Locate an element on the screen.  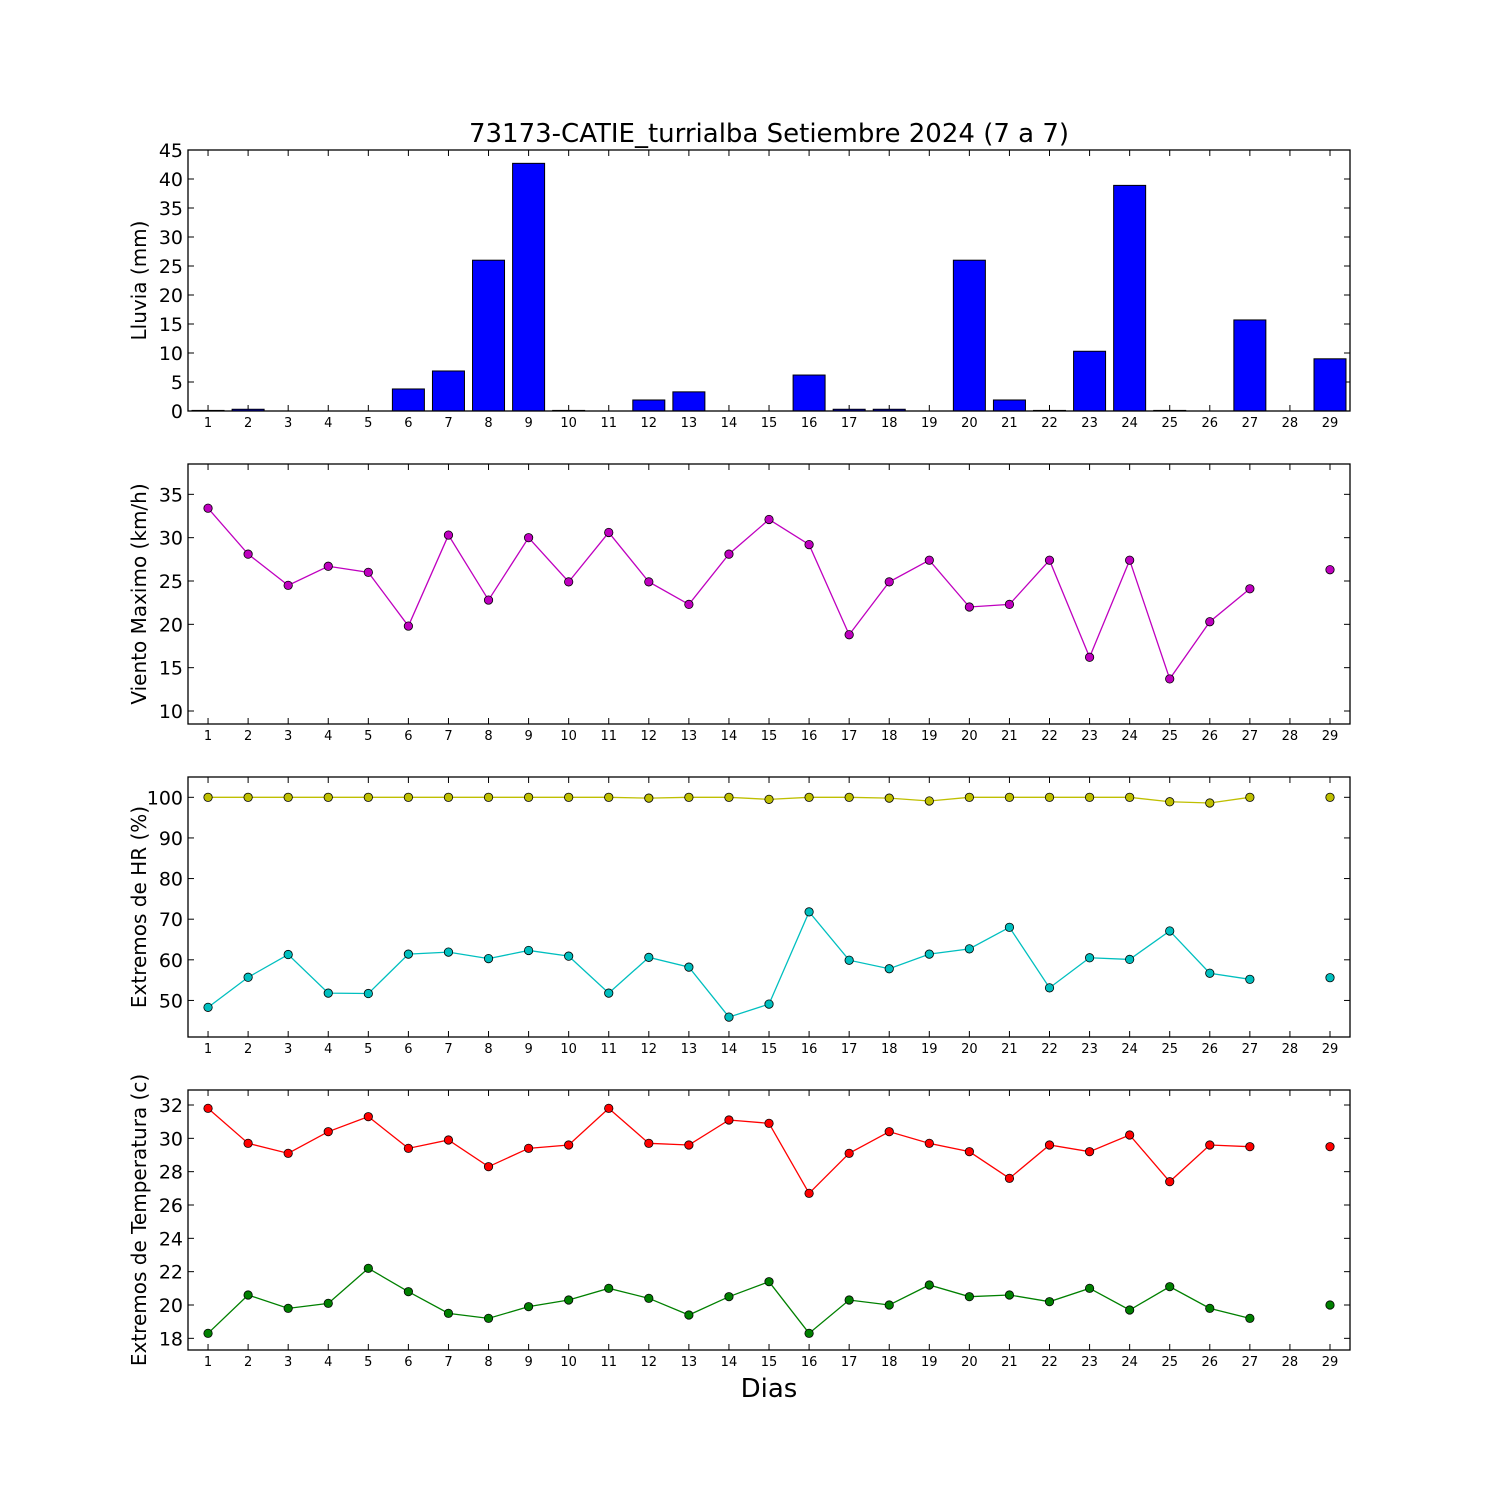
xtick-label: 4 is located at coordinates (328, 423).